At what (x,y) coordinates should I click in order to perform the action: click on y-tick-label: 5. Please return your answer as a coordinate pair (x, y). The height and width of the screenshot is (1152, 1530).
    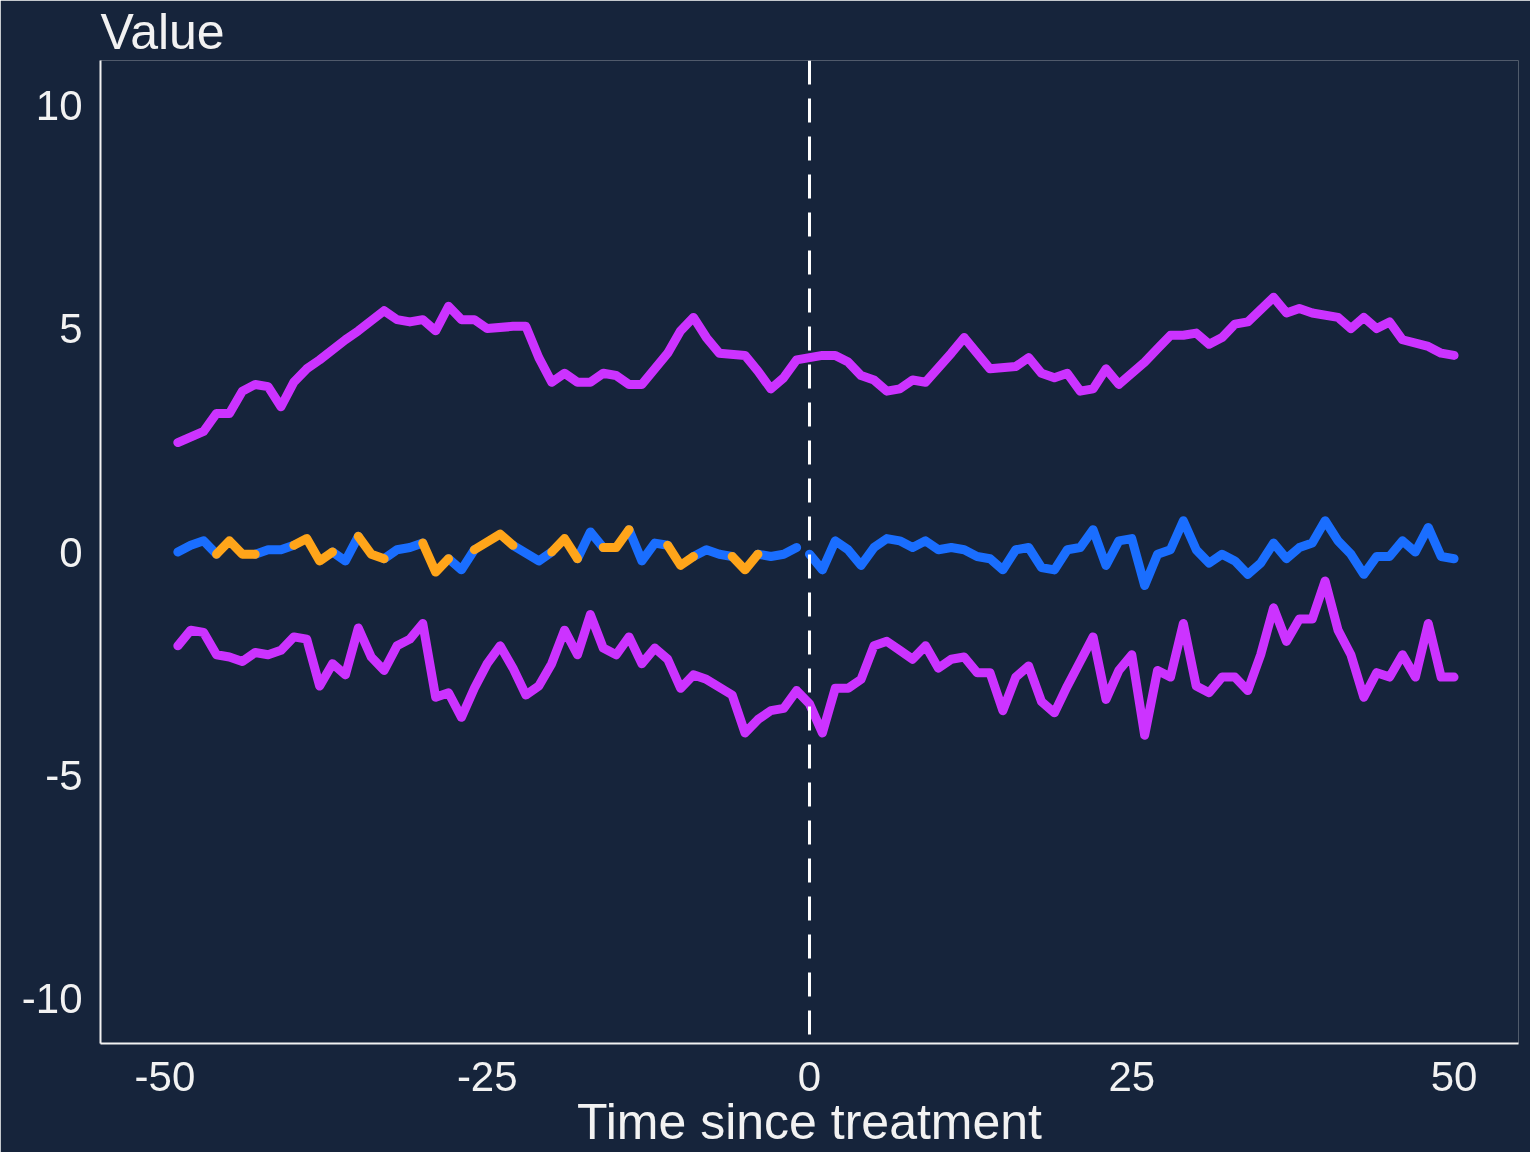
    Looking at the image, I should click on (71, 329).